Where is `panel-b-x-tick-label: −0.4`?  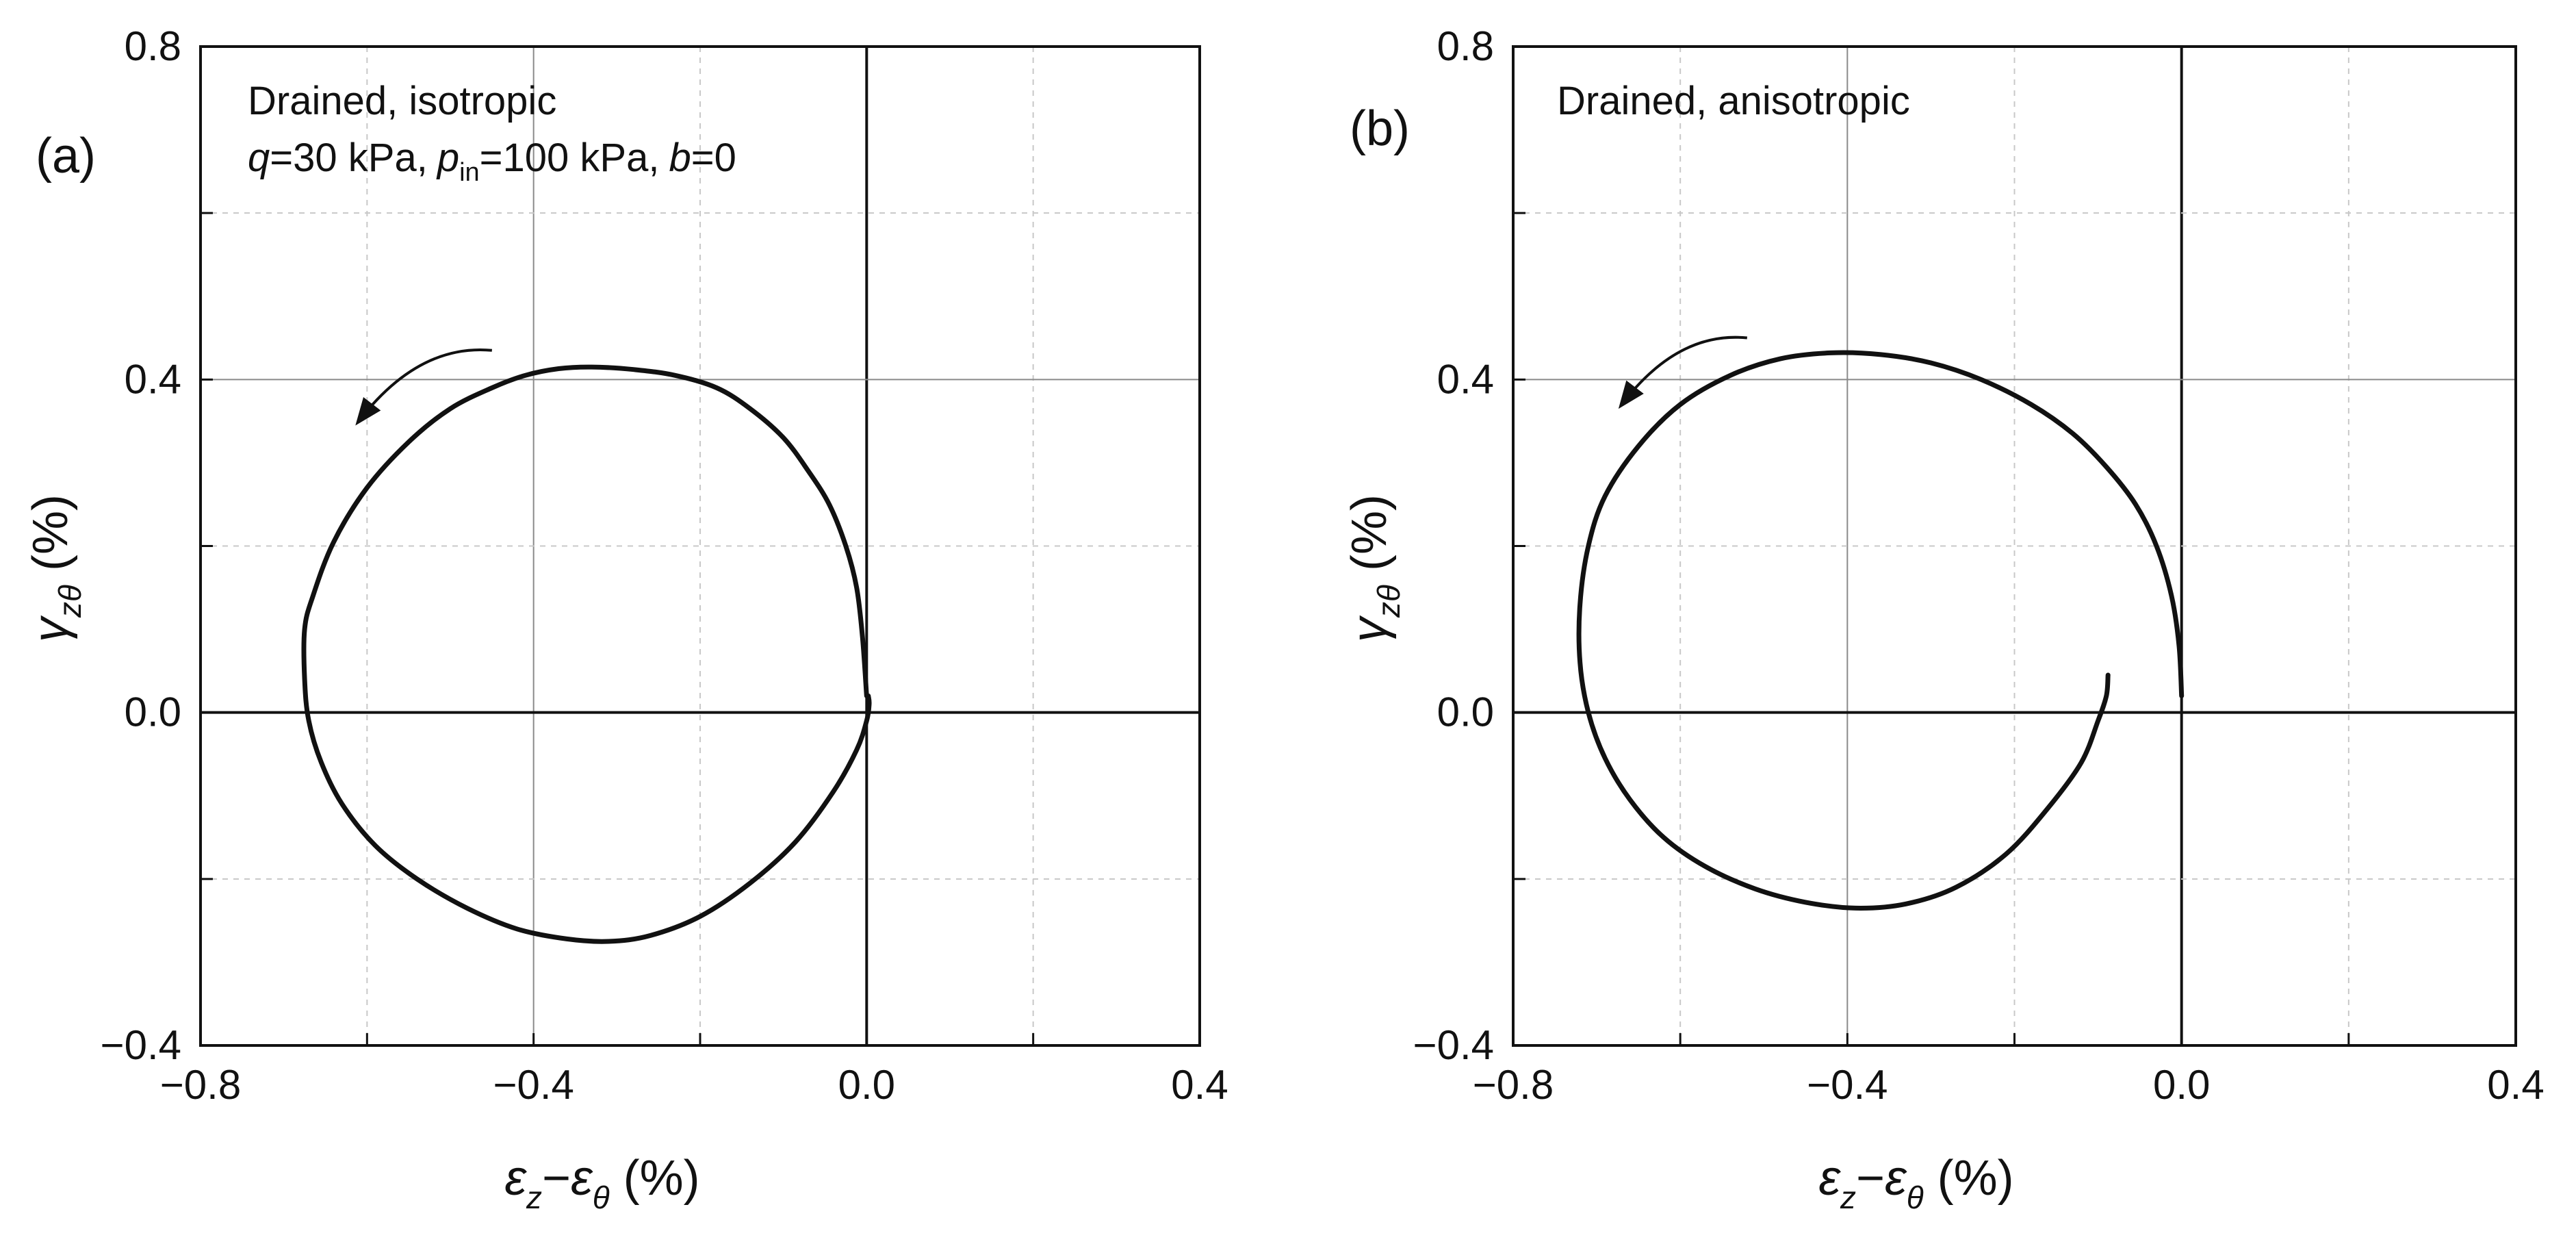 panel-b-x-tick-label: −0.4 is located at coordinates (1848, 1085).